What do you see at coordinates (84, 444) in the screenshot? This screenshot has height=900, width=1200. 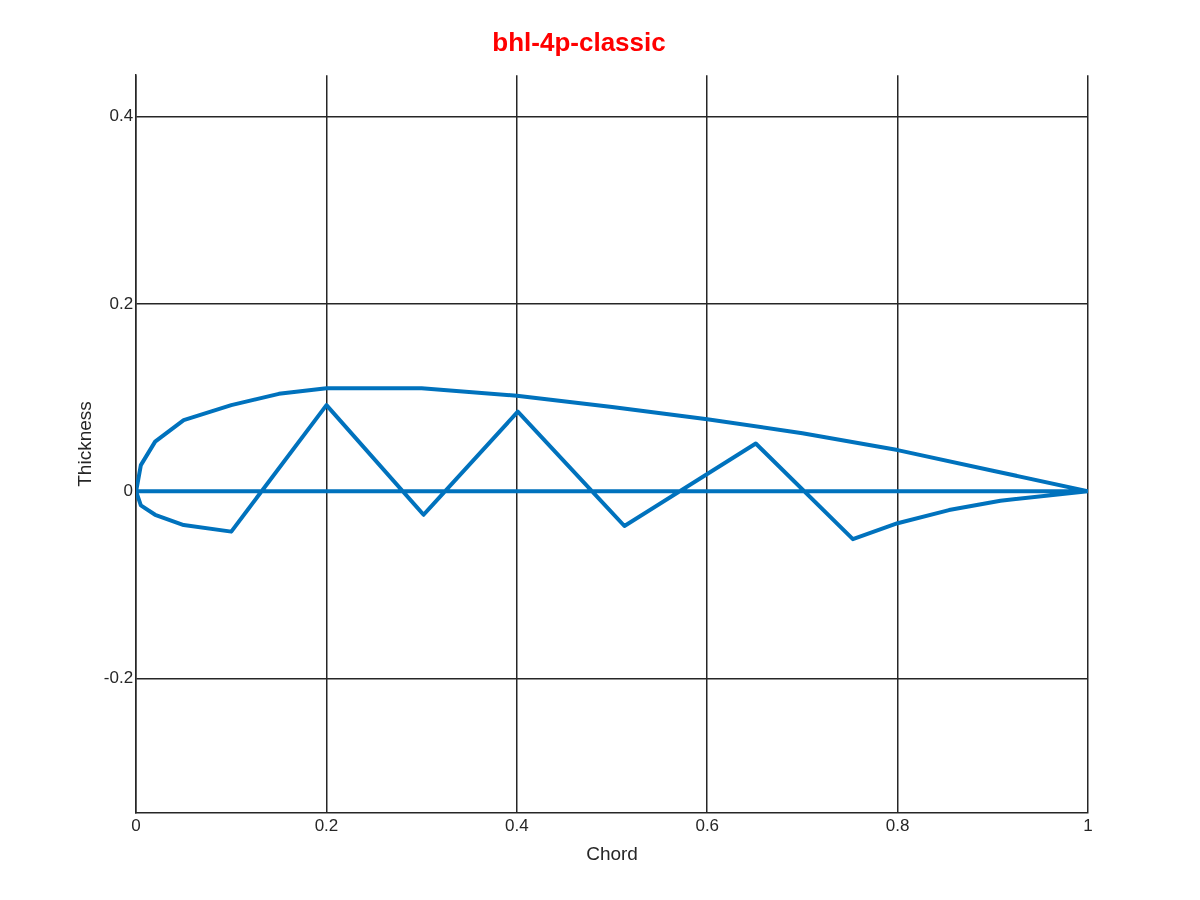 I see `y-axis-title: Thickness` at bounding box center [84, 444].